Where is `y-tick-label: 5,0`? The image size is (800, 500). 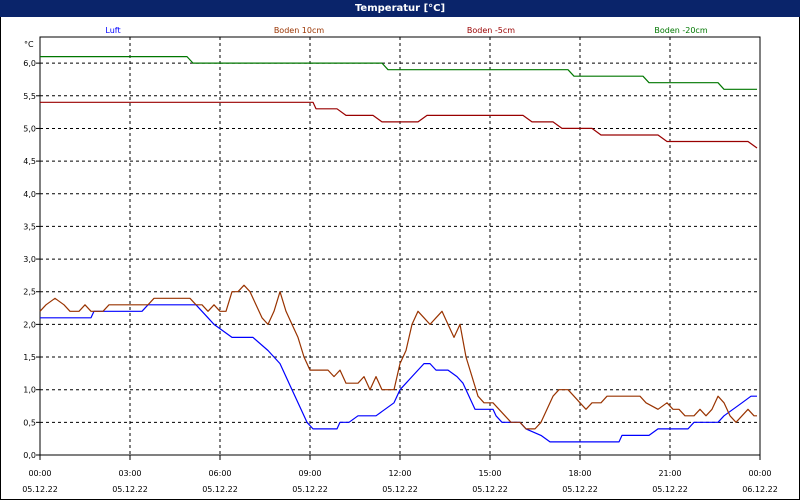
y-tick-label: 5,0 is located at coordinates (29, 128).